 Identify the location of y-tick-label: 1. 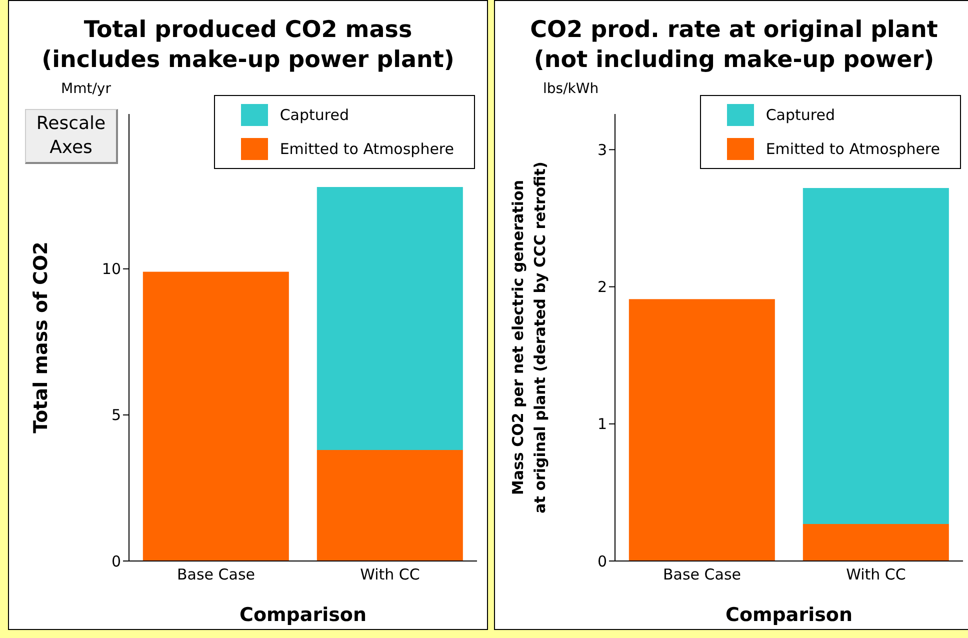
(602, 424).